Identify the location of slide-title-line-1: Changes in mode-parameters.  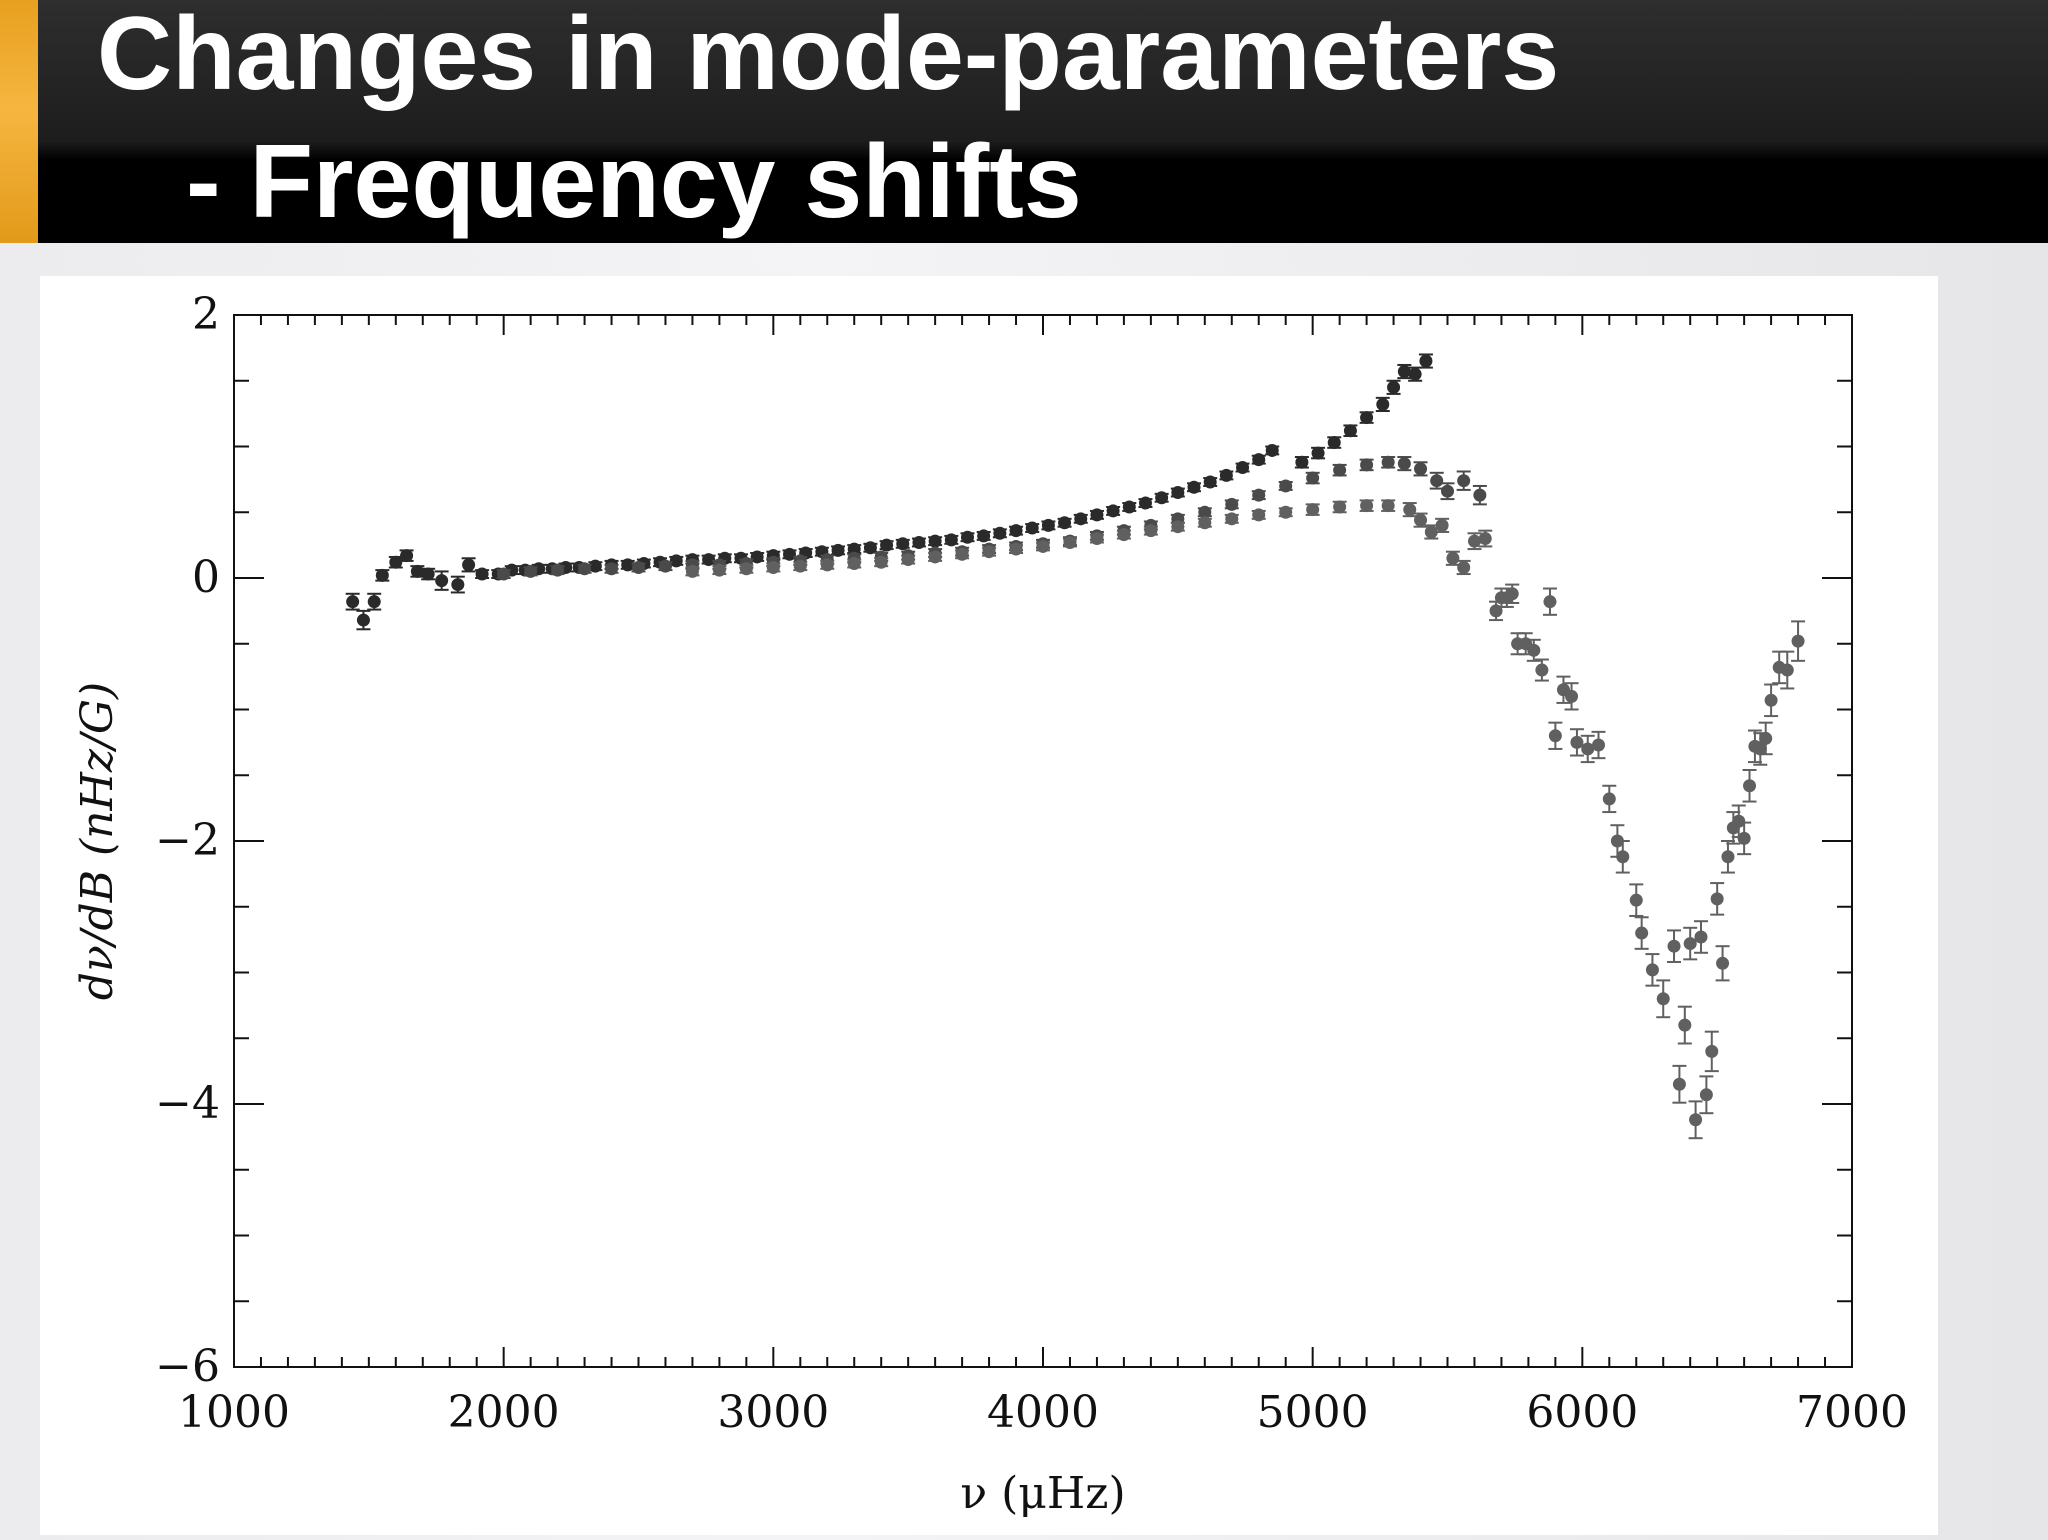
(828, 56).